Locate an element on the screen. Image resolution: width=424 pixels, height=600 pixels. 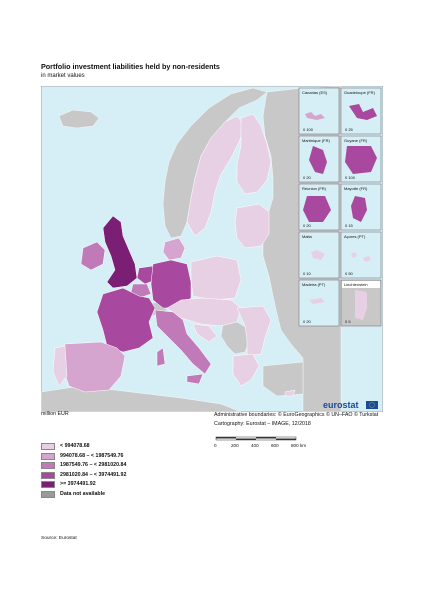
region-finland is located at coordinates (254, 154).